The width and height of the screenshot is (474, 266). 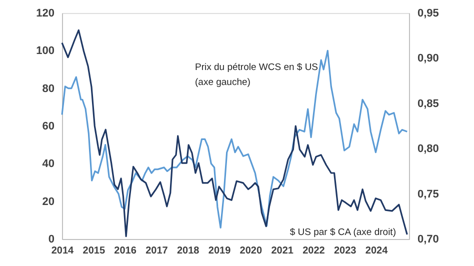 What do you see at coordinates (428, 58) in the screenshot?
I see `y2-tick-label: 0,90` at bounding box center [428, 58].